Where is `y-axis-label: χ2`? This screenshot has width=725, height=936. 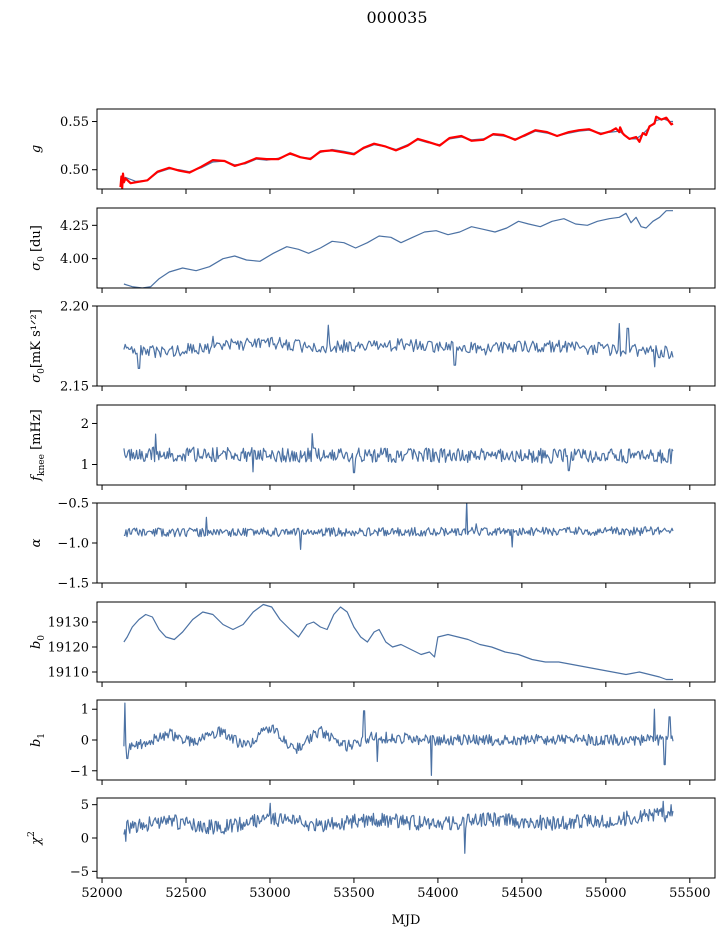
y-axis-label: χ2 is located at coordinates (35, 838).